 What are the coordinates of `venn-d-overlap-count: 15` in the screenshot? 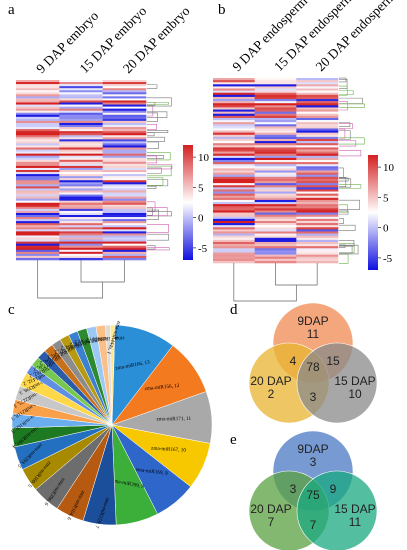 It's located at (333, 361).